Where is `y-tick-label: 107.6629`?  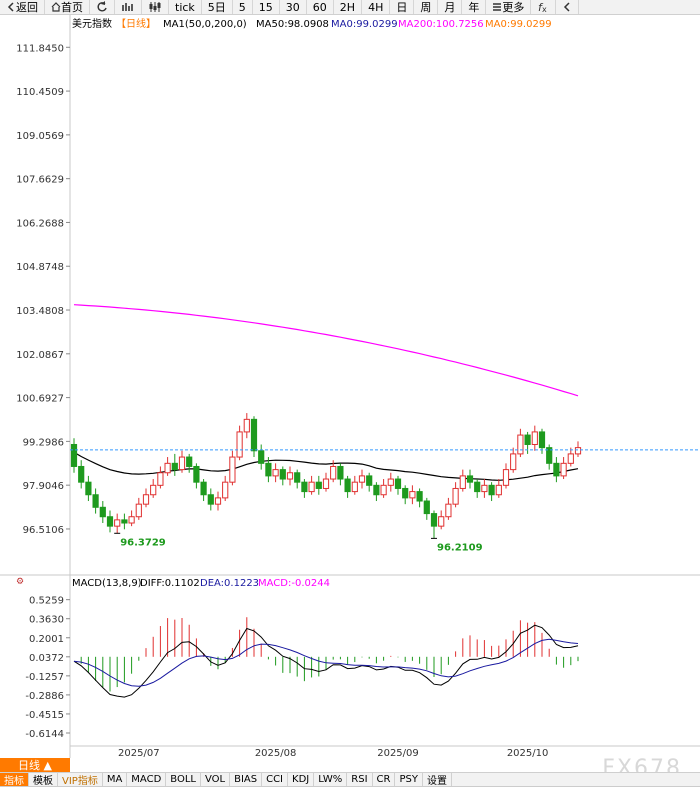 y-tick-label: 107.6629 is located at coordinates (40, 180).